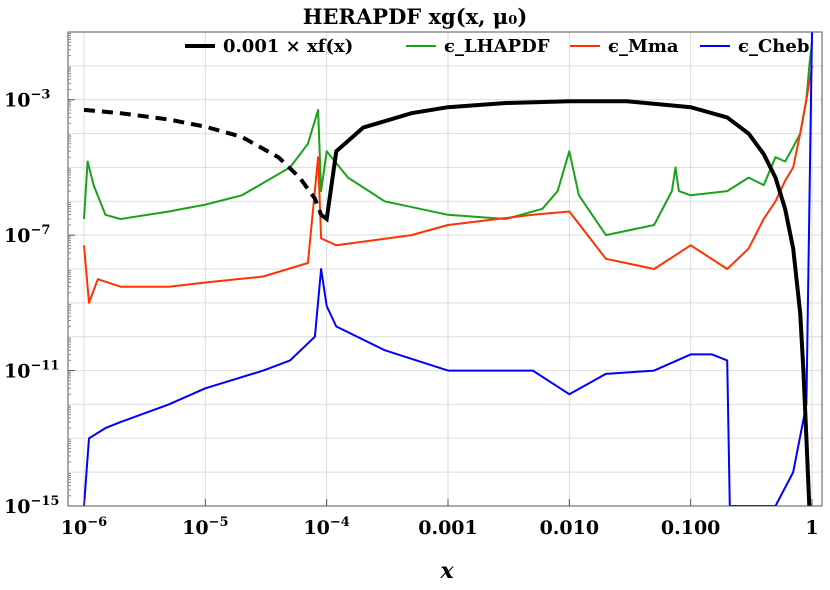  What do you see at coordinates (570, 528) in the screenshot?
I see `x-tick-label: 0.010` at bounding box center [570, 528].